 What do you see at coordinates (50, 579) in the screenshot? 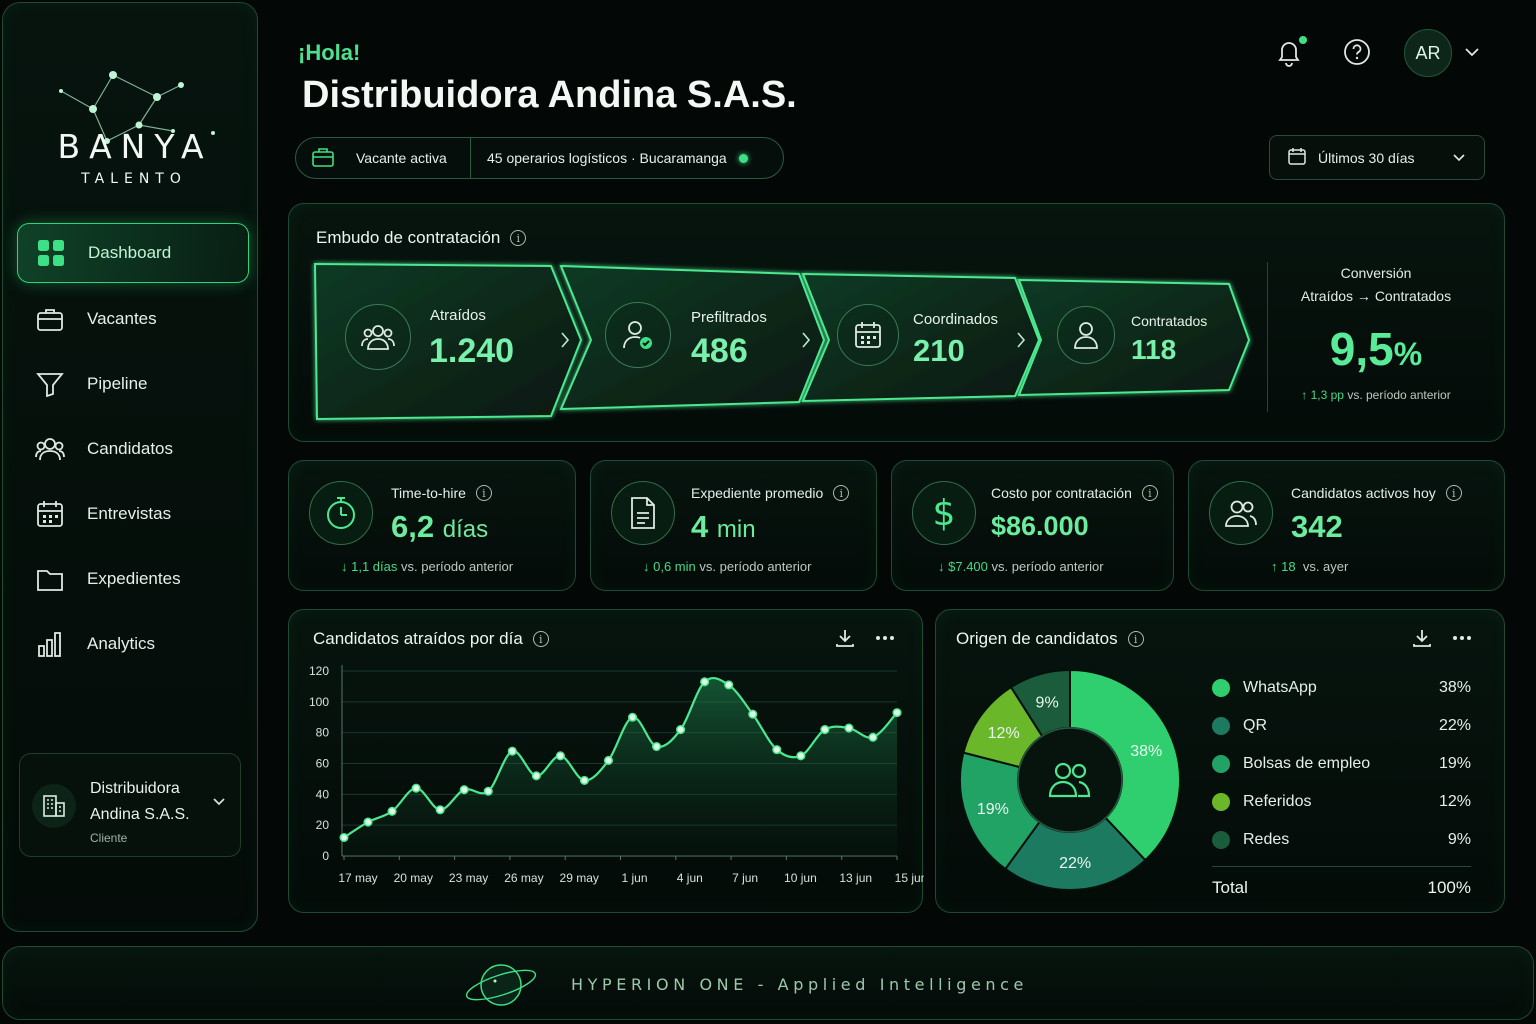
I see `folder-icon` at bounding box center [50, 579].